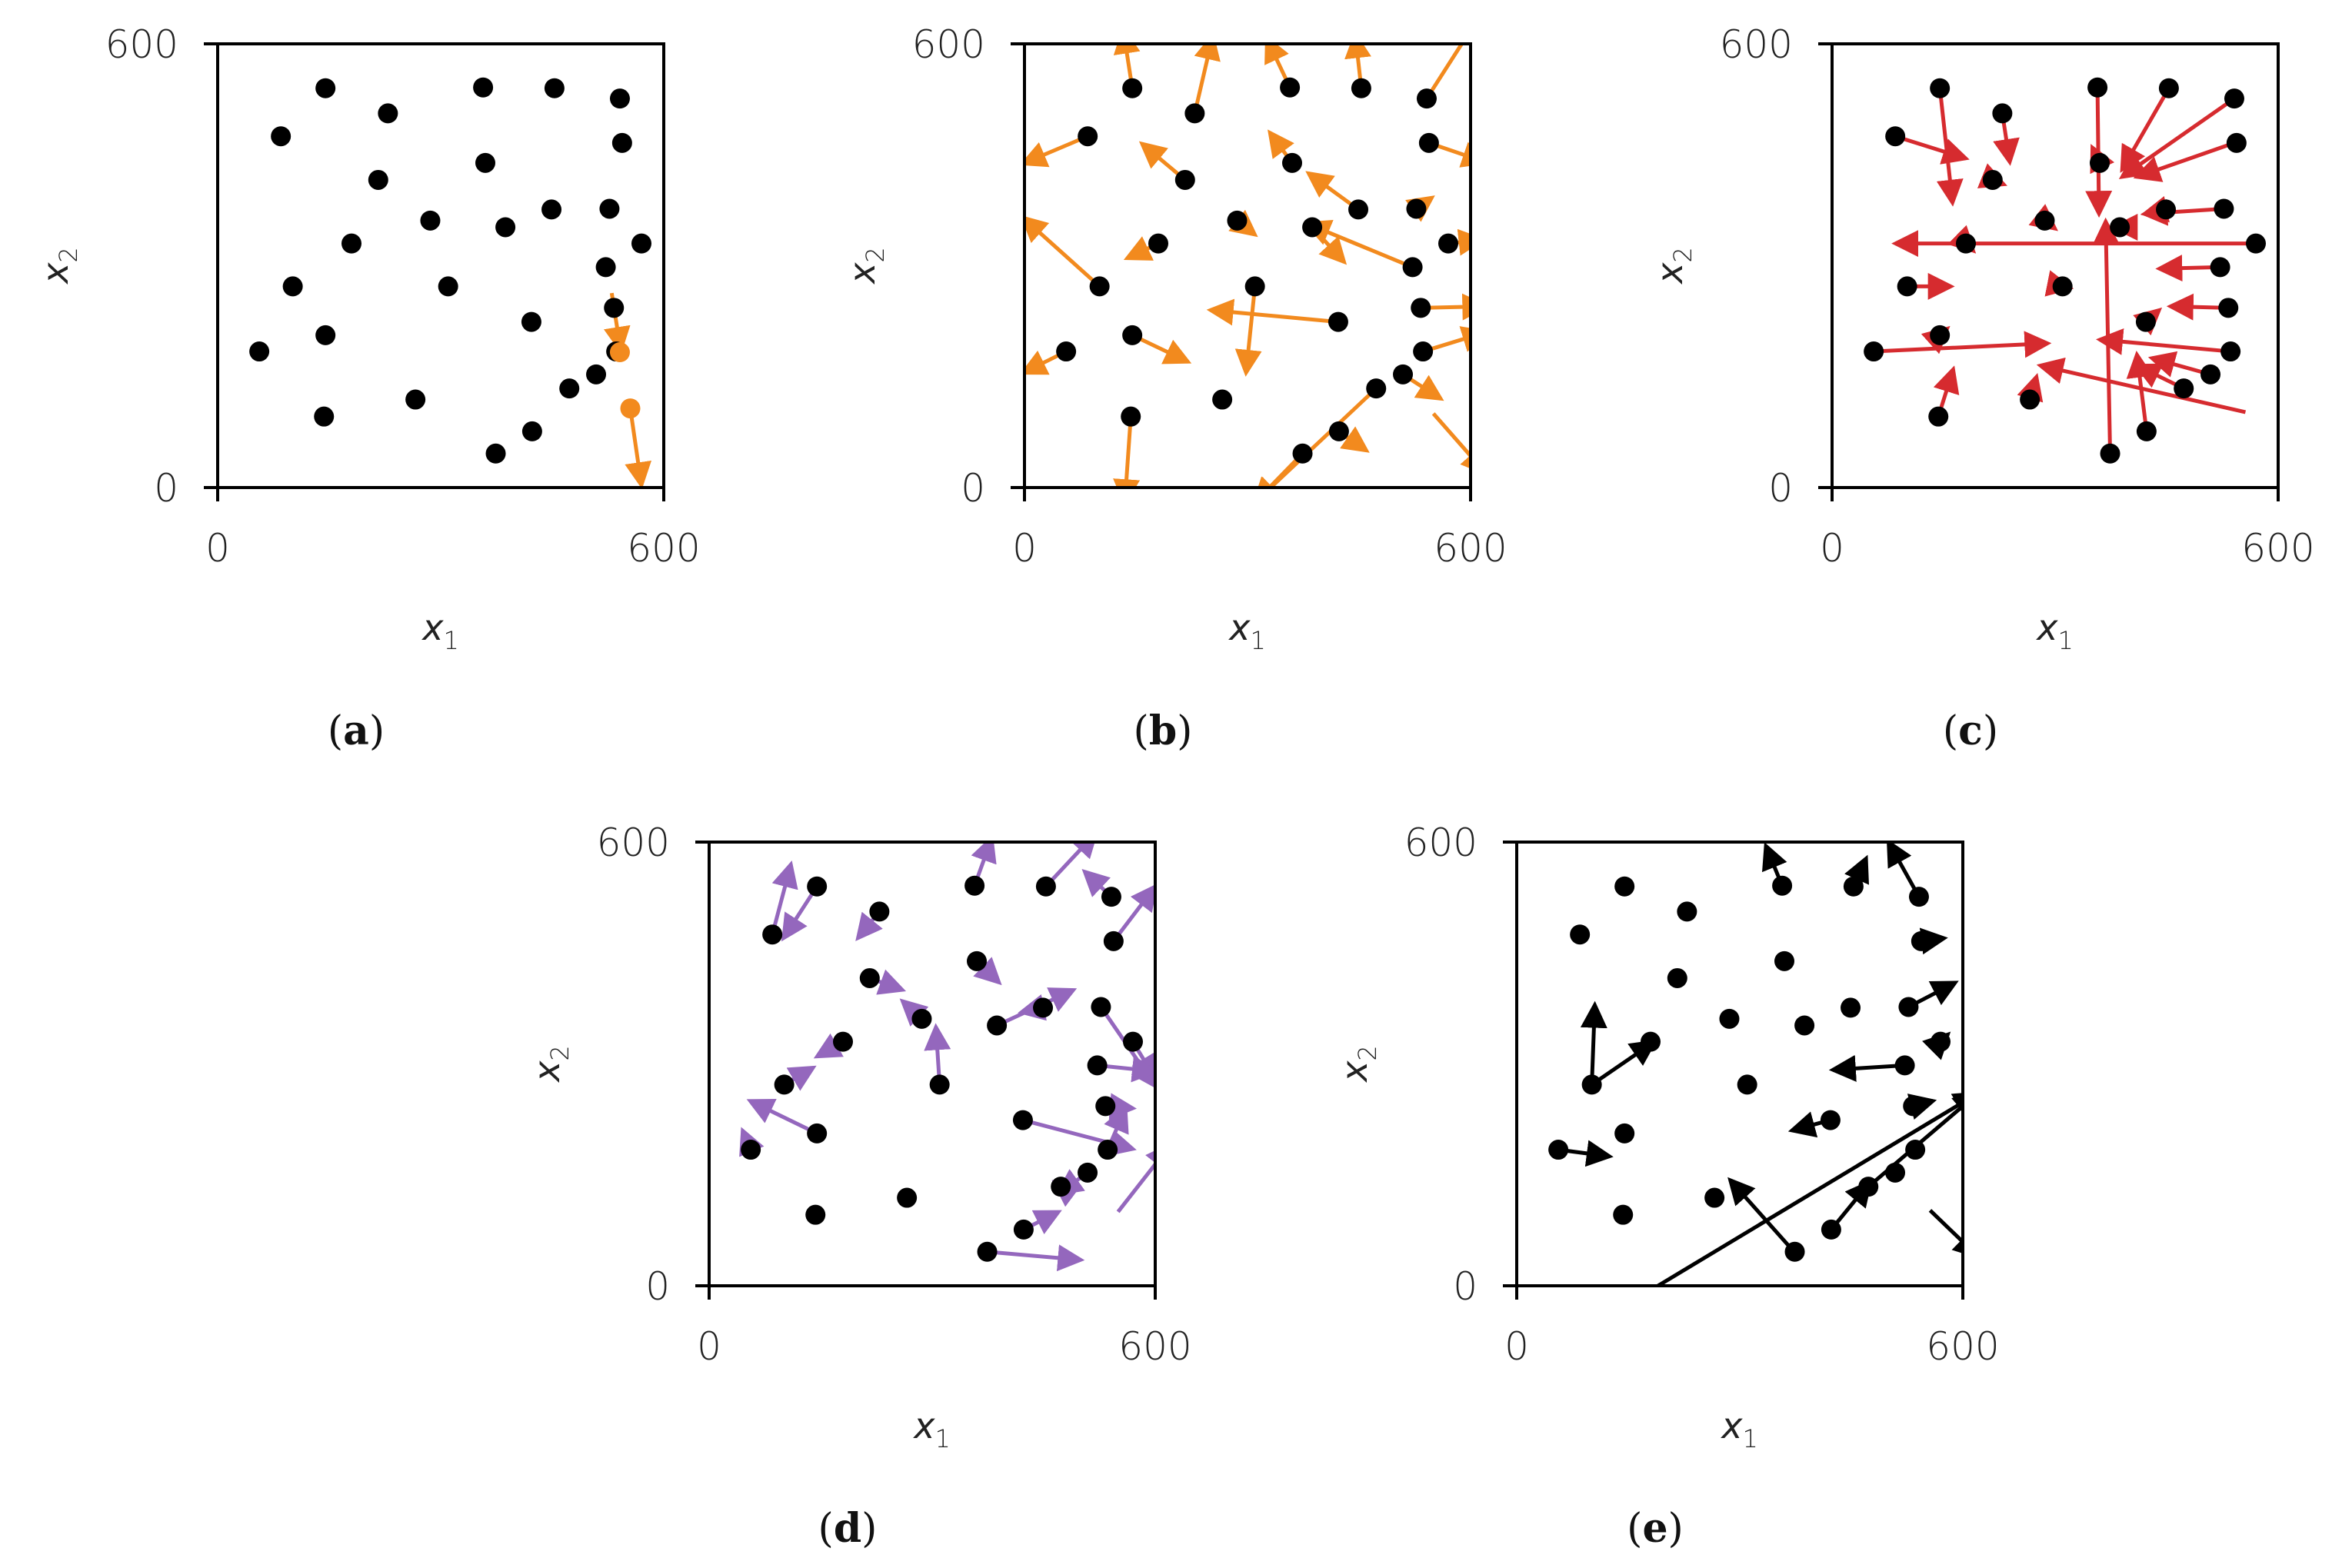 This screenshot has width=2332, height=1568. What do you see at coordinates (973, 488) in the screenshot?
I see `panel-b-ytick-label-0: 0` at bounding box center [973, 488].